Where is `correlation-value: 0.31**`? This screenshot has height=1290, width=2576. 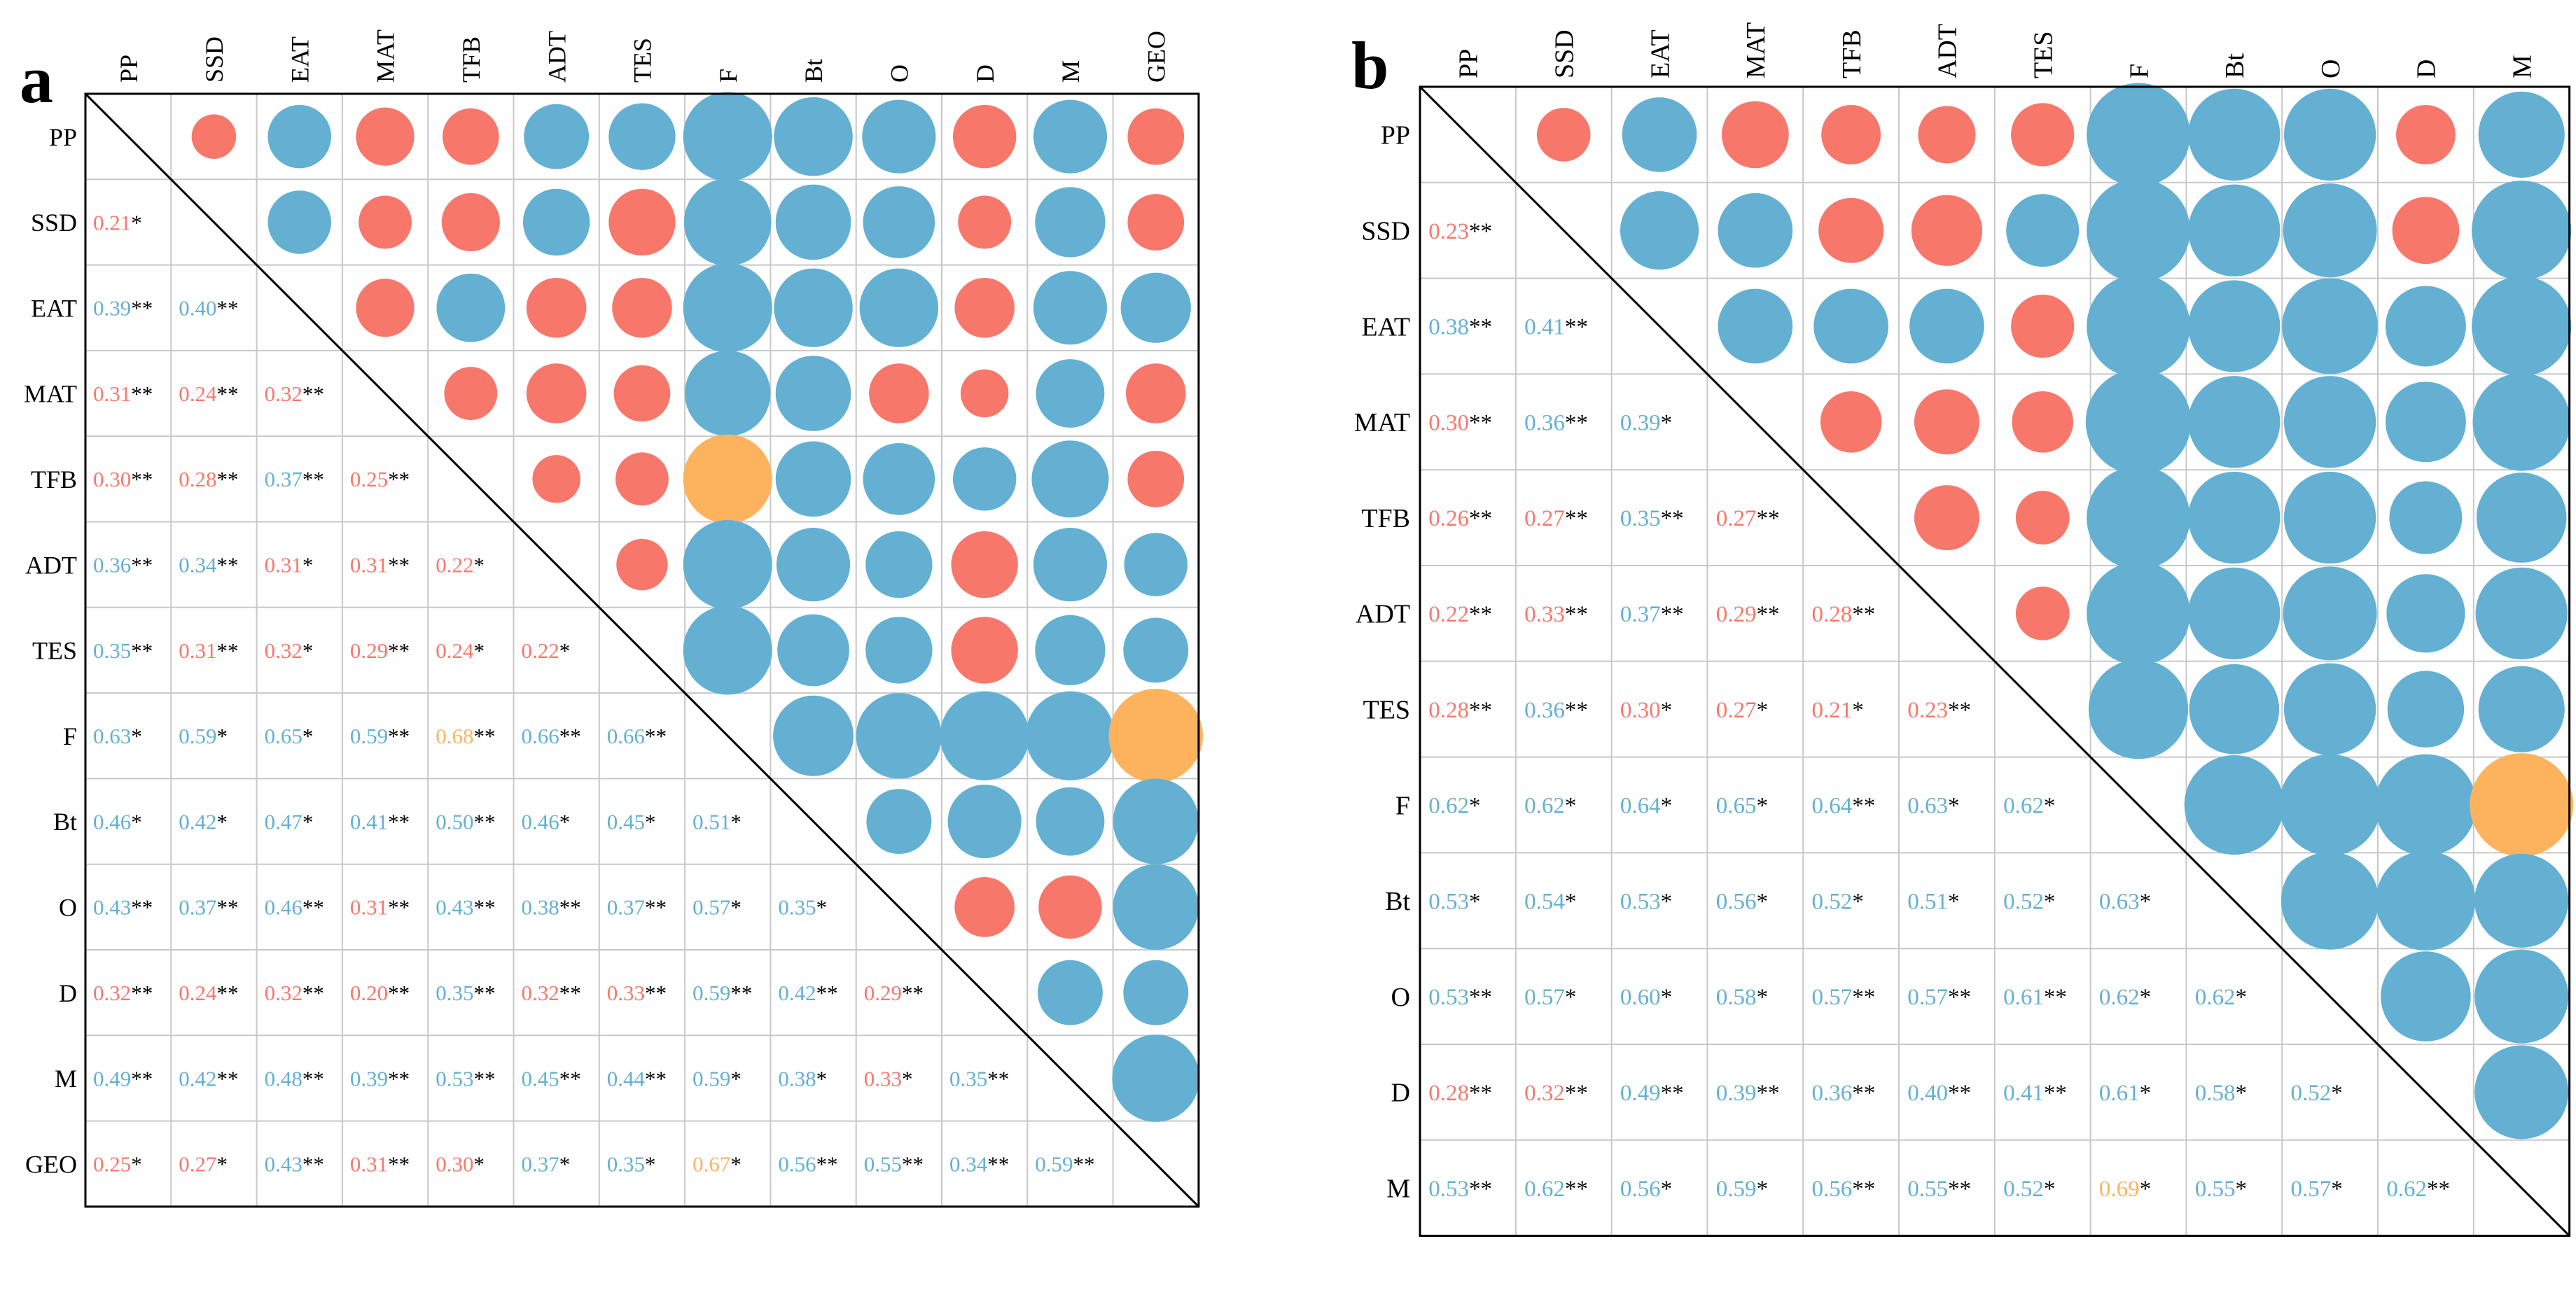 correlation-value: 0.31** is located at coordinates (380, 1164).